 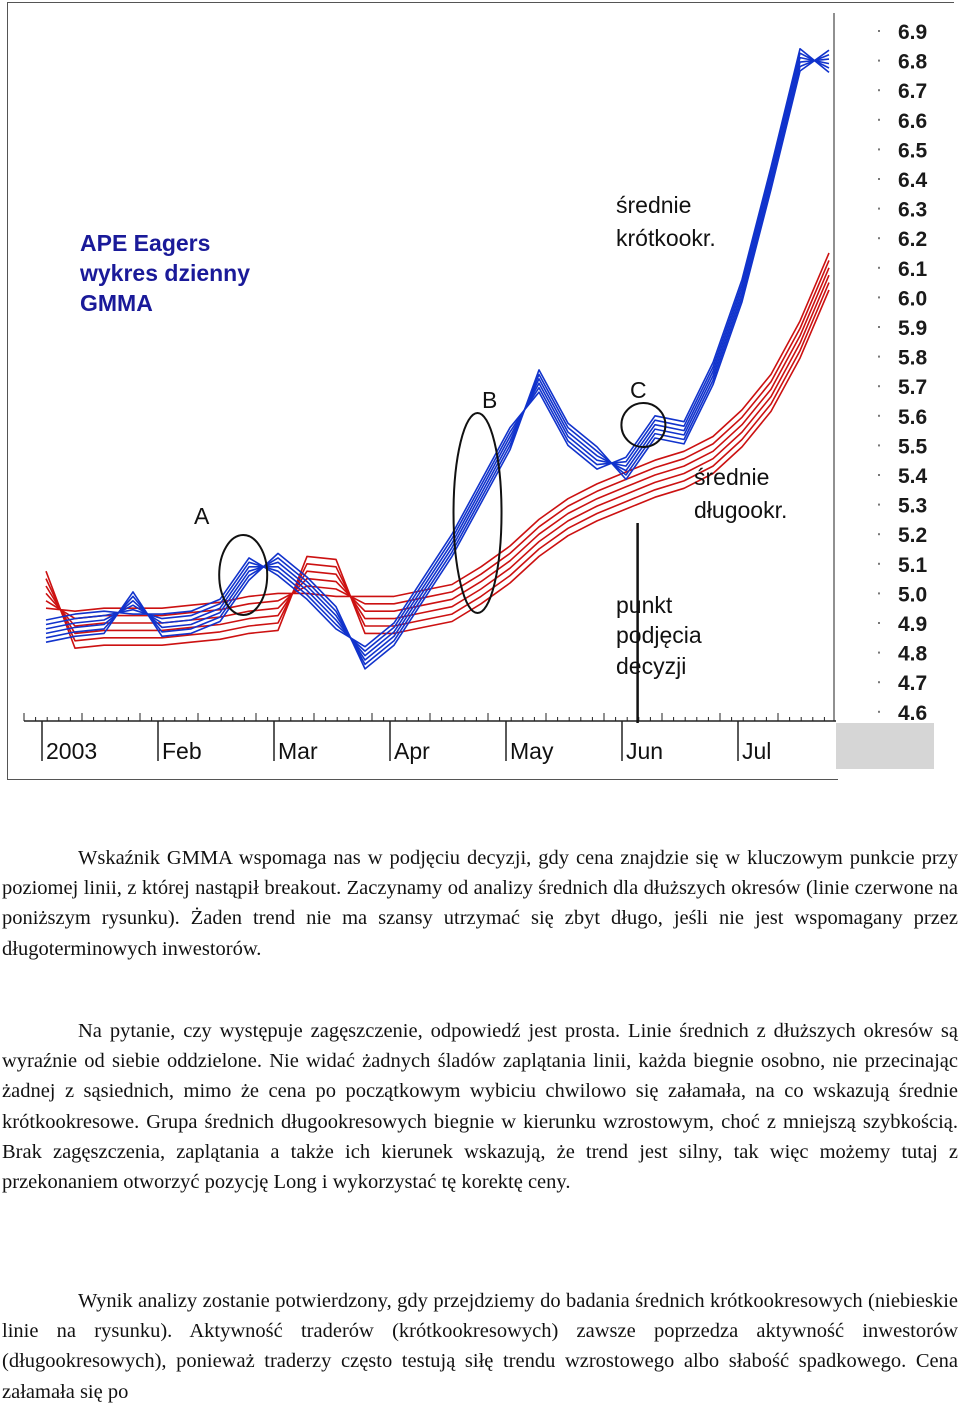 What do you see at coordinates (913, 62) in the screenshot?
I see `y-tick-label: 6.8` at bounding box center [913, 62].